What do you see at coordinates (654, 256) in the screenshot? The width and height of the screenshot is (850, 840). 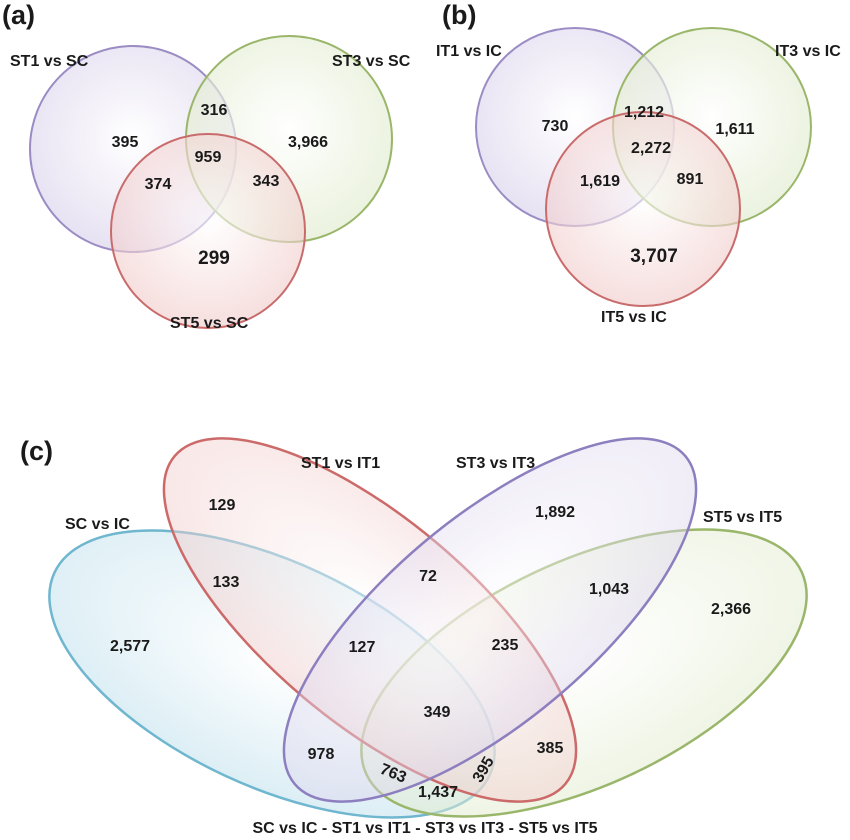 I see `region-count: 3,707` at bounding box center [654, 256].